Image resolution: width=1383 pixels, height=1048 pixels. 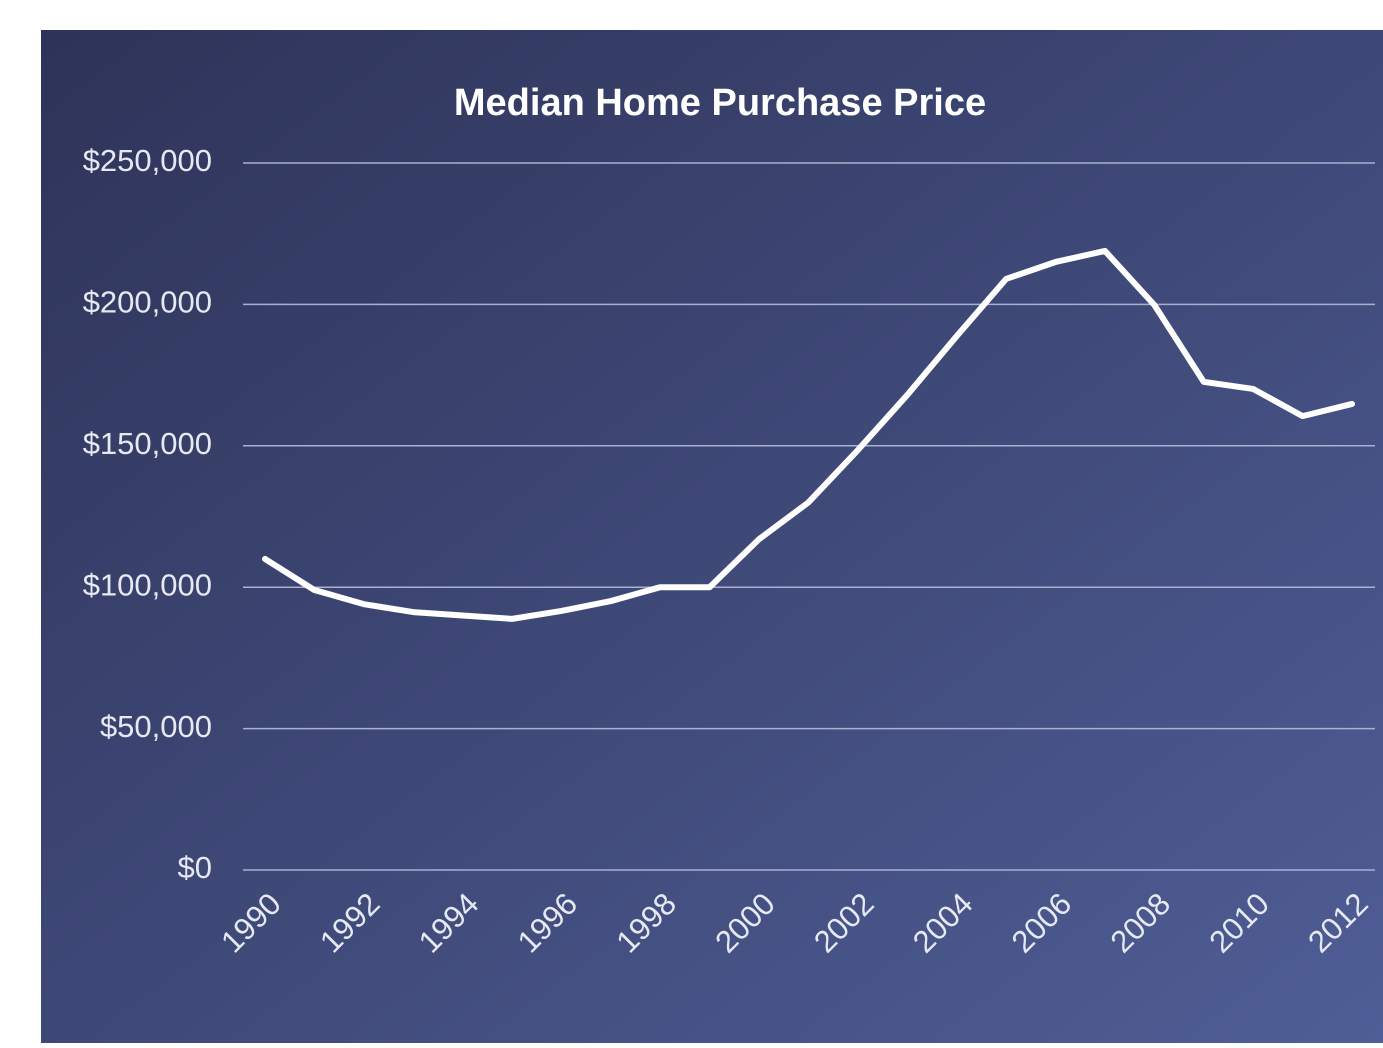 What do you see at coordinates (147, 302) in the screenshot?
I see `y-tick-label: $200,000` at bounding box center [147, 302].